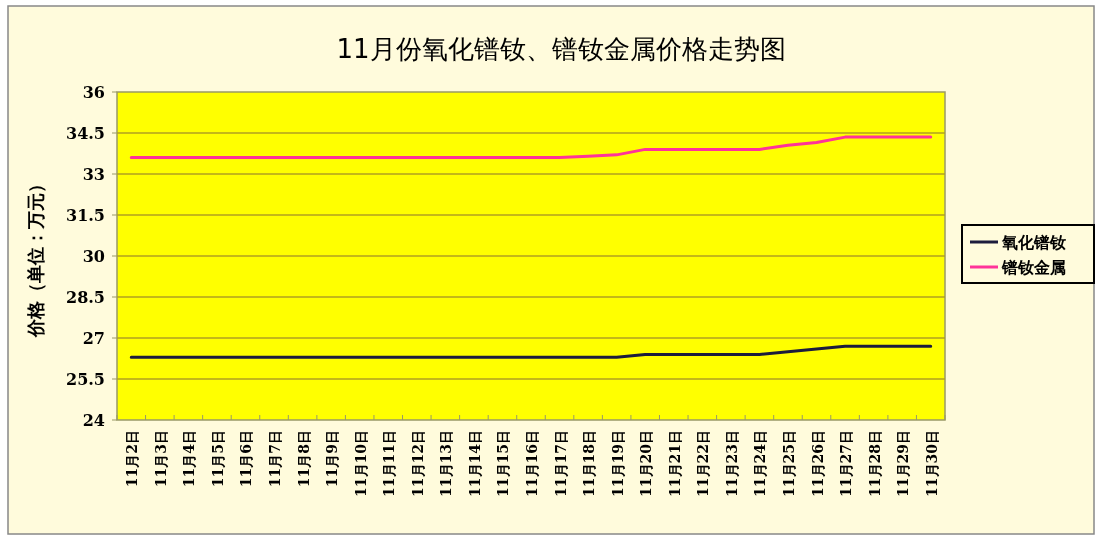 This screenshot has height=541, width=1100. I want to click on x-tick-label: 11月8日, so click(303, 459).